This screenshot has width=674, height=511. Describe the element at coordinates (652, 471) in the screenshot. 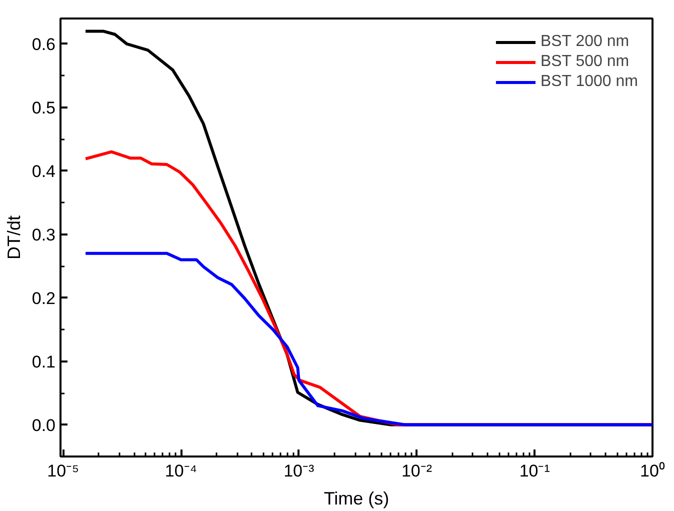

I see `x-tick-label: 10⁰` at that location.